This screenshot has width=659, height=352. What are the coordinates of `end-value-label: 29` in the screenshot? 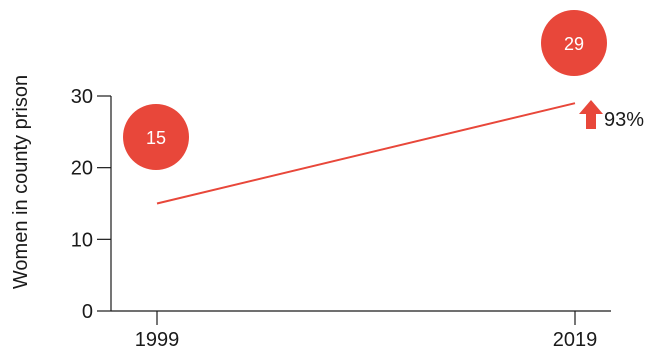 It's located at (574, 44).